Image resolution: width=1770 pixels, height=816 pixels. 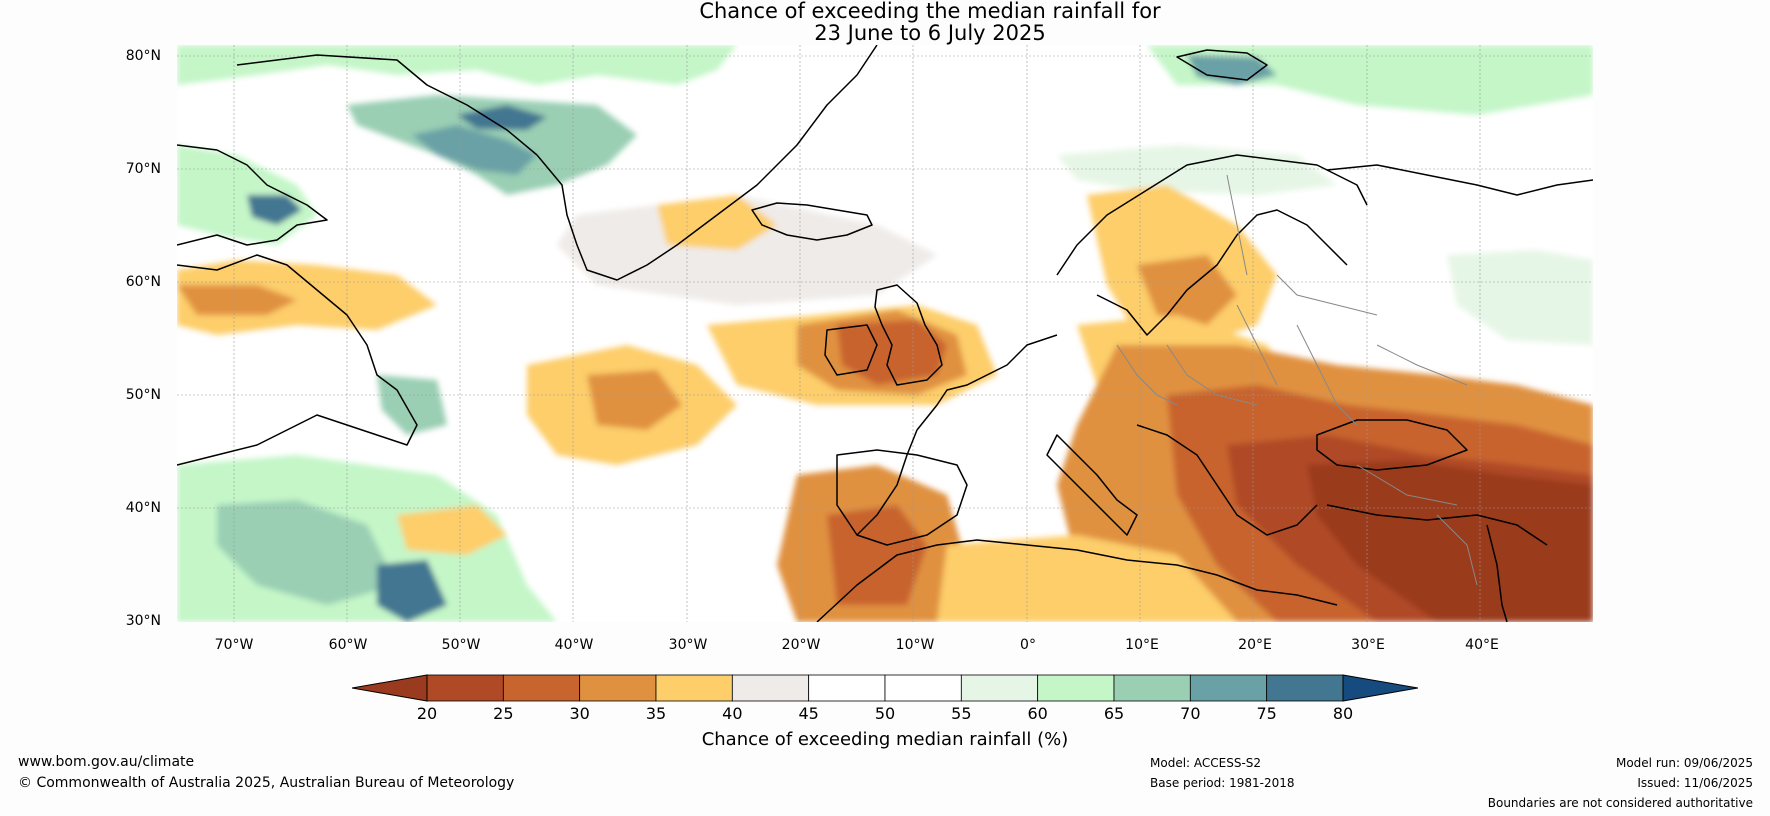 What do you see at coordinates (1297, 380) in the screenshot?
I see `country-borders` at bounding box center [1297, 380].